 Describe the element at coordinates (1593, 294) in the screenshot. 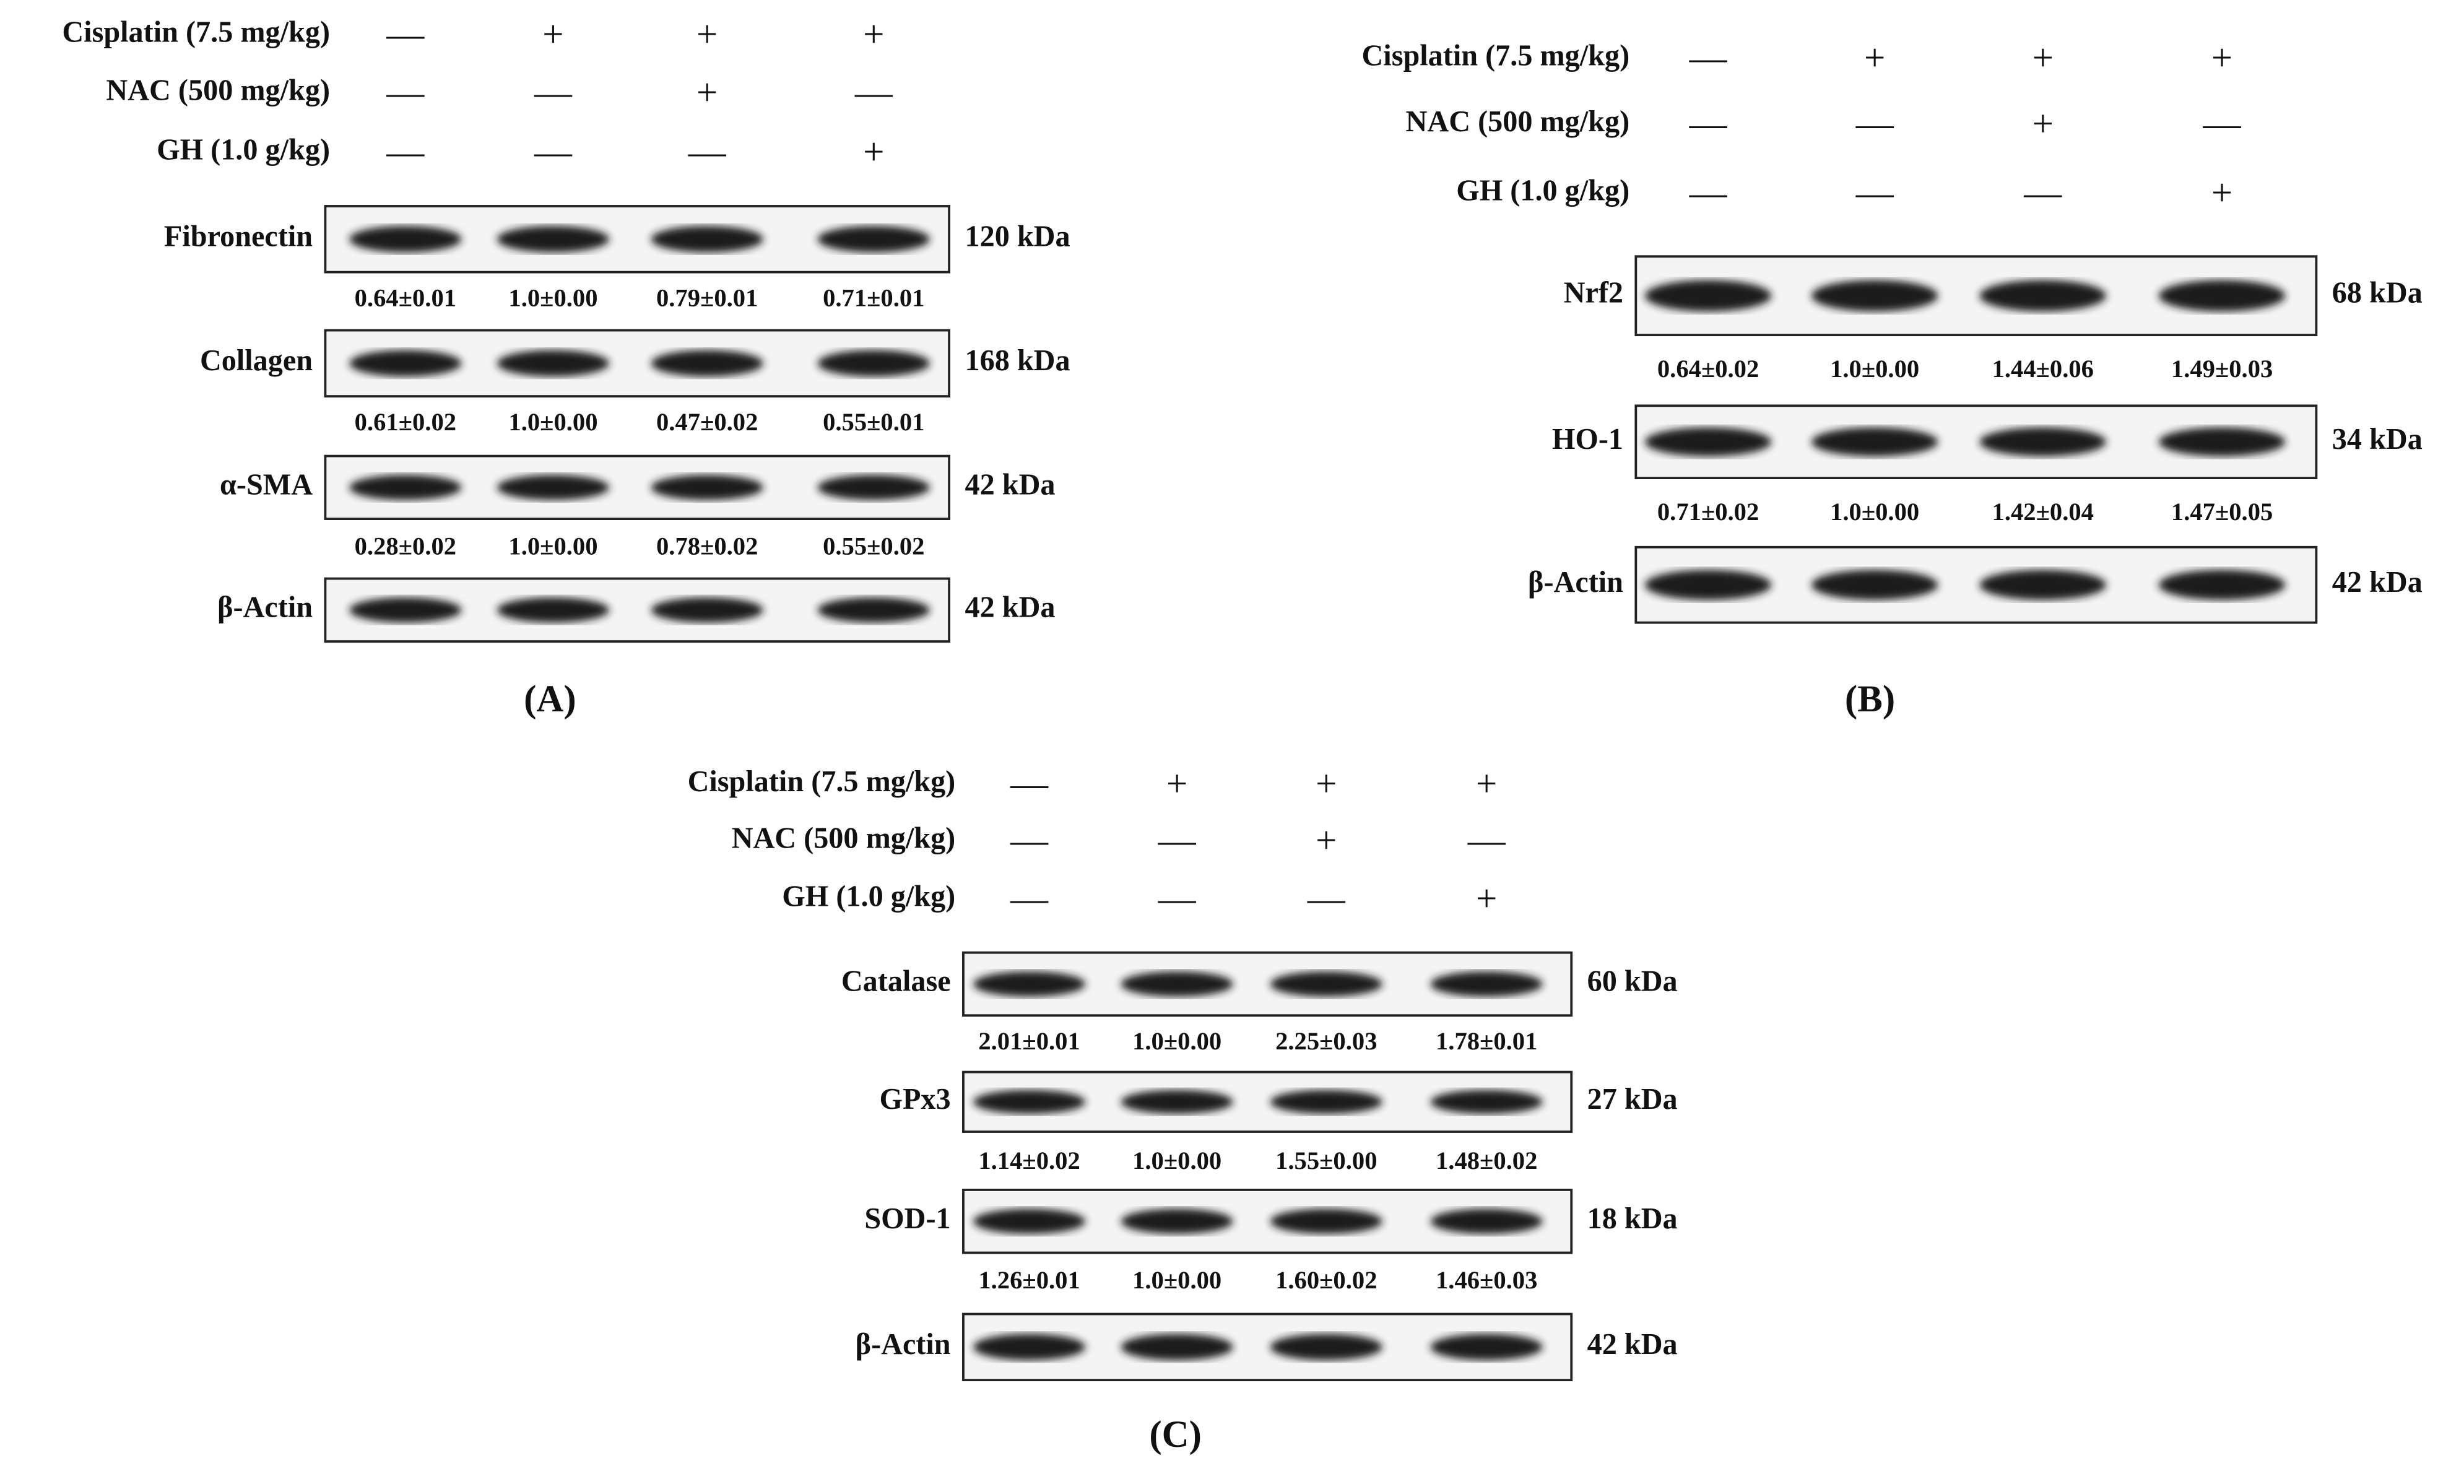

I see `blot-name: Nrf2` at that location.